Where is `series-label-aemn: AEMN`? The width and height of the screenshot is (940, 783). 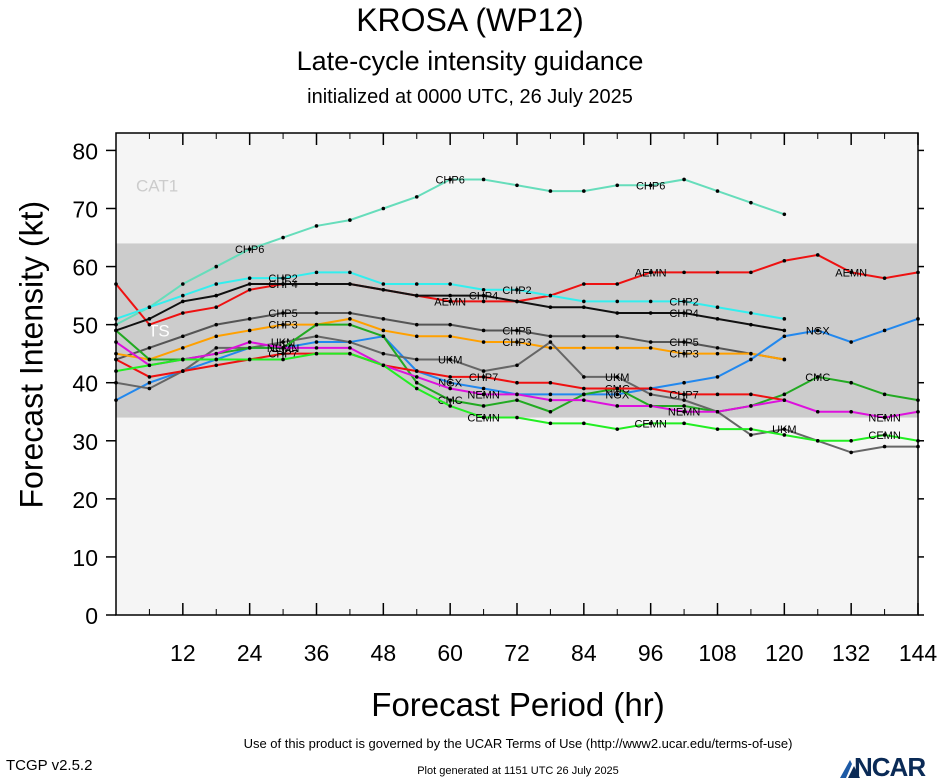 series-label-aemn: AEMN is located at coordinates (851, 273).